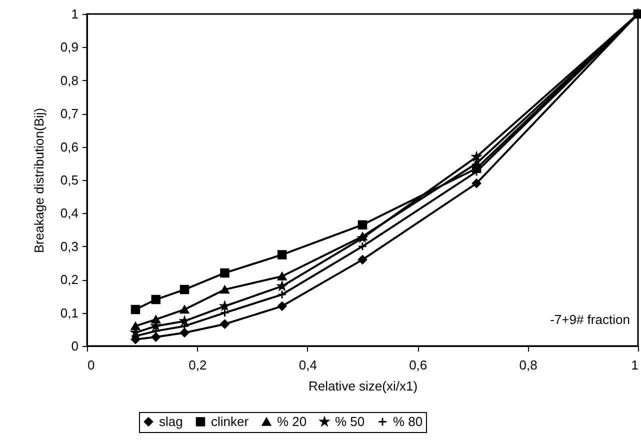 The height and width of the screenshot is (442, 641). What do you see at coordinates (91, 365) in the screenshot?
I see `x-tick-label: 0` at bounding box center [91, 365].